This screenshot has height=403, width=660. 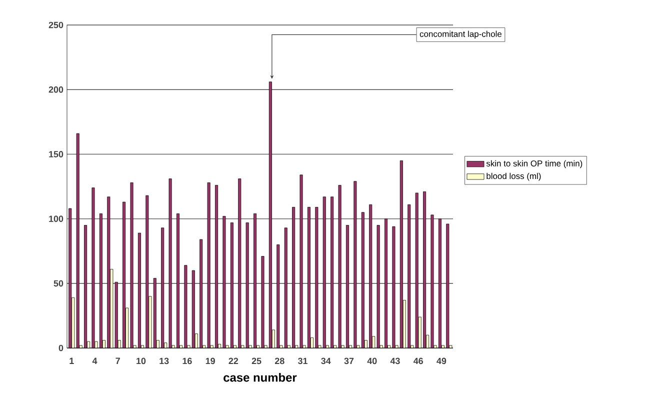 What do you see at coordinates (118, 361) in the screenshot?
I see `x-tick-label: 7` at bounding box center [118, 361].